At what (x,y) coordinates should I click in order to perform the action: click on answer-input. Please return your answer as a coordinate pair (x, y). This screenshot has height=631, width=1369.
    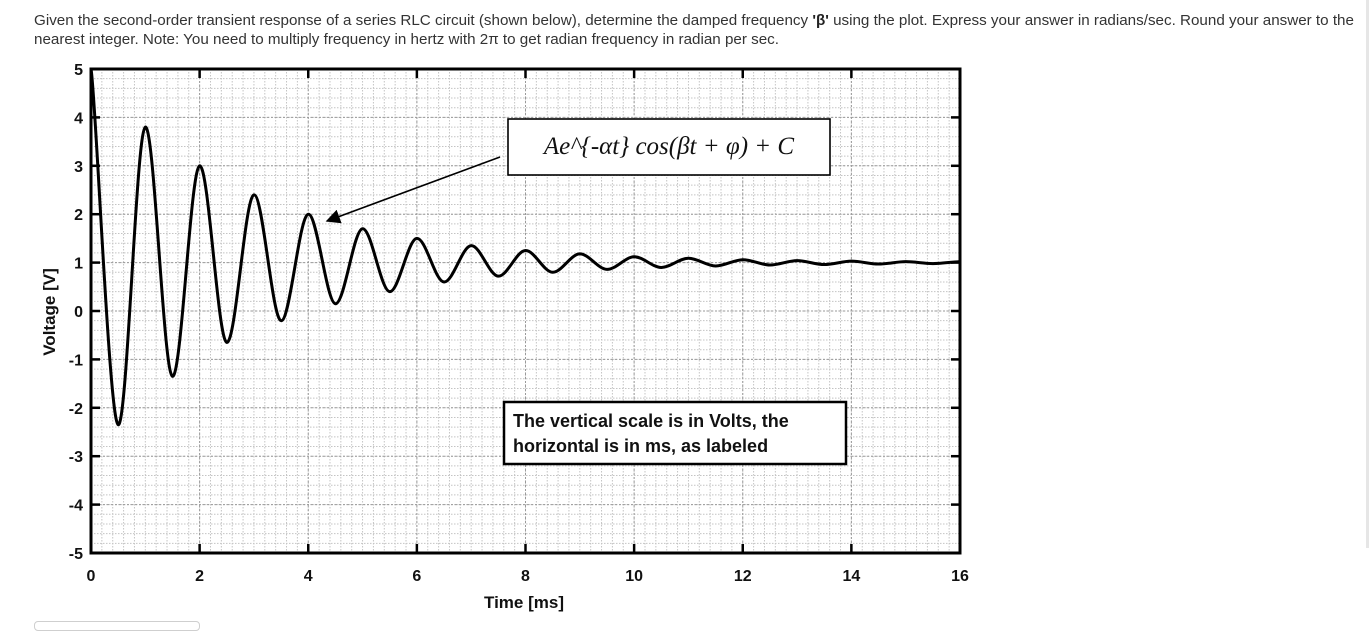
    Looking at the image, I should click on (117, 626).